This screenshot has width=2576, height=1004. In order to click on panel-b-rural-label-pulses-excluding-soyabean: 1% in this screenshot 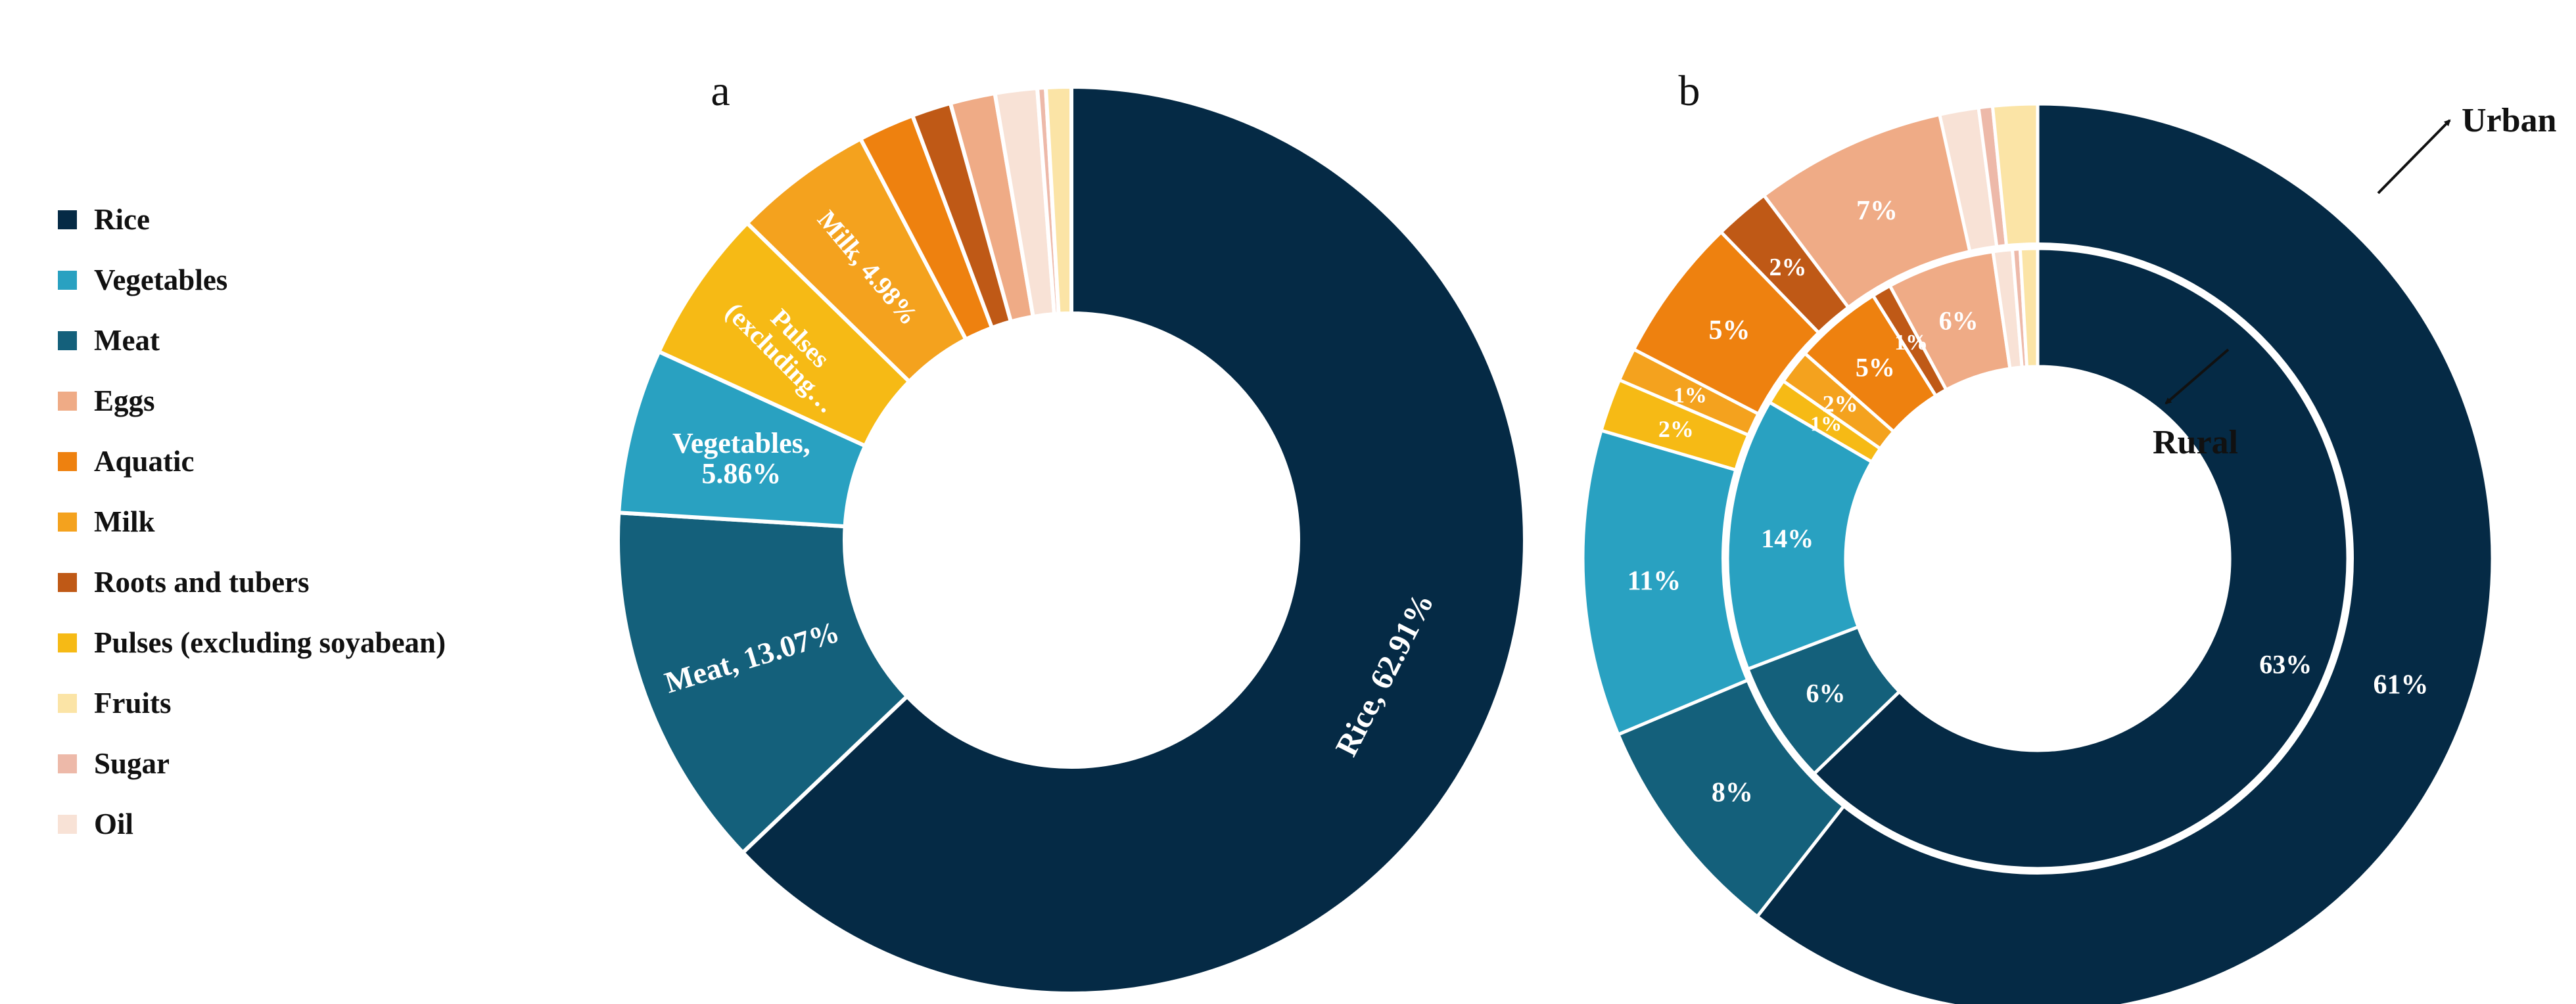, I will do `click(1826, 424)`.